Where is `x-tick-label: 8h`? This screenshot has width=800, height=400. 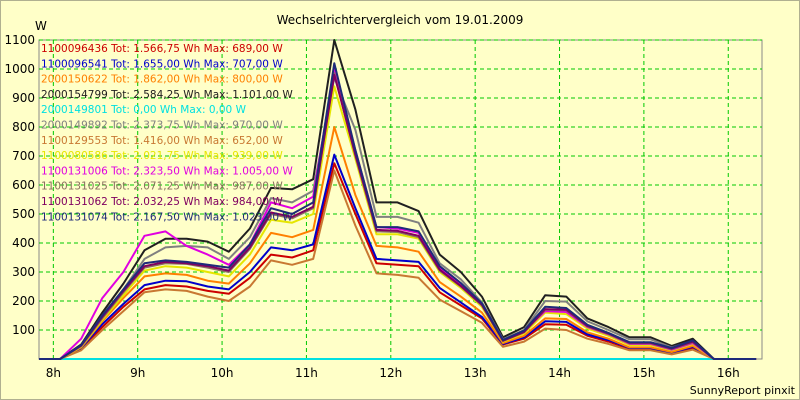 x-tick-label: 8h is located at coordinates (53, 373).